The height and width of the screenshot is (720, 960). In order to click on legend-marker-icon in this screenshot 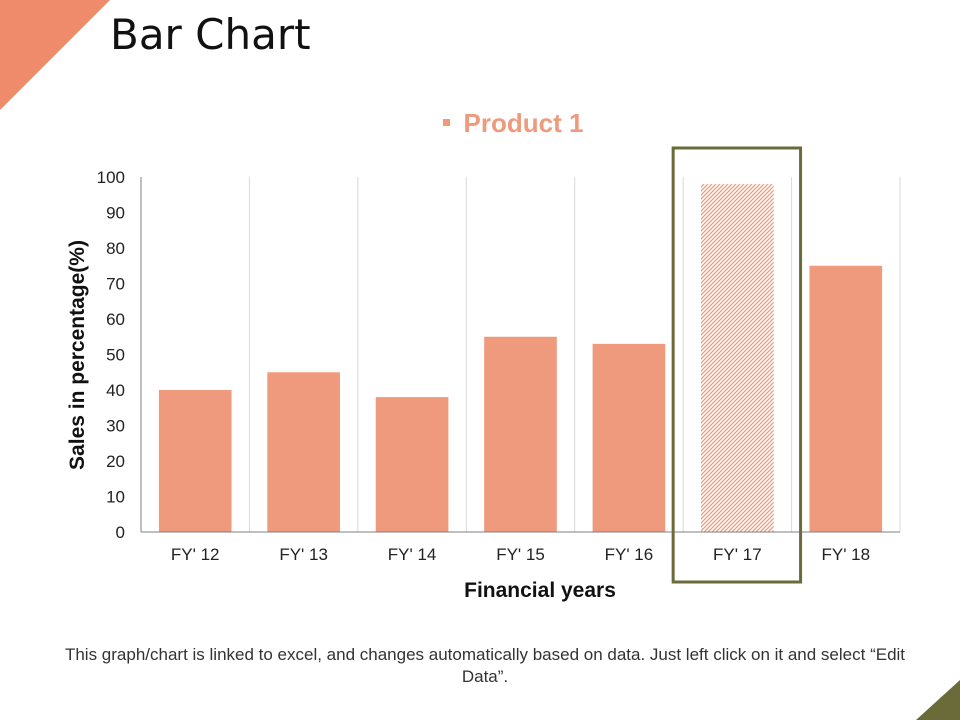, I will do `click(446, 122)`.